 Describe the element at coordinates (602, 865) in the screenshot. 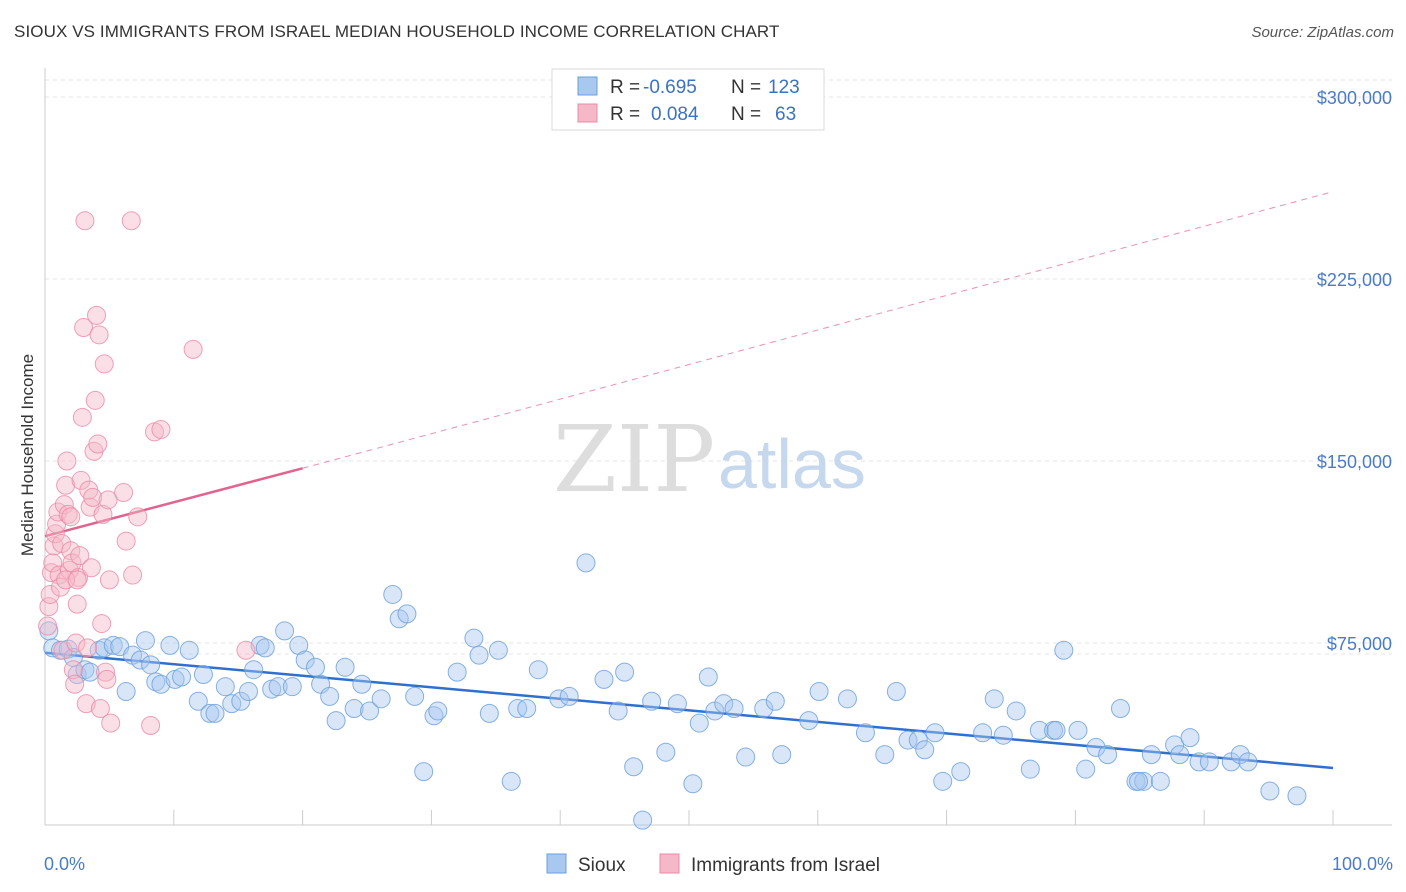

I see `bottom-legend-sioux: Sioux` at that location.